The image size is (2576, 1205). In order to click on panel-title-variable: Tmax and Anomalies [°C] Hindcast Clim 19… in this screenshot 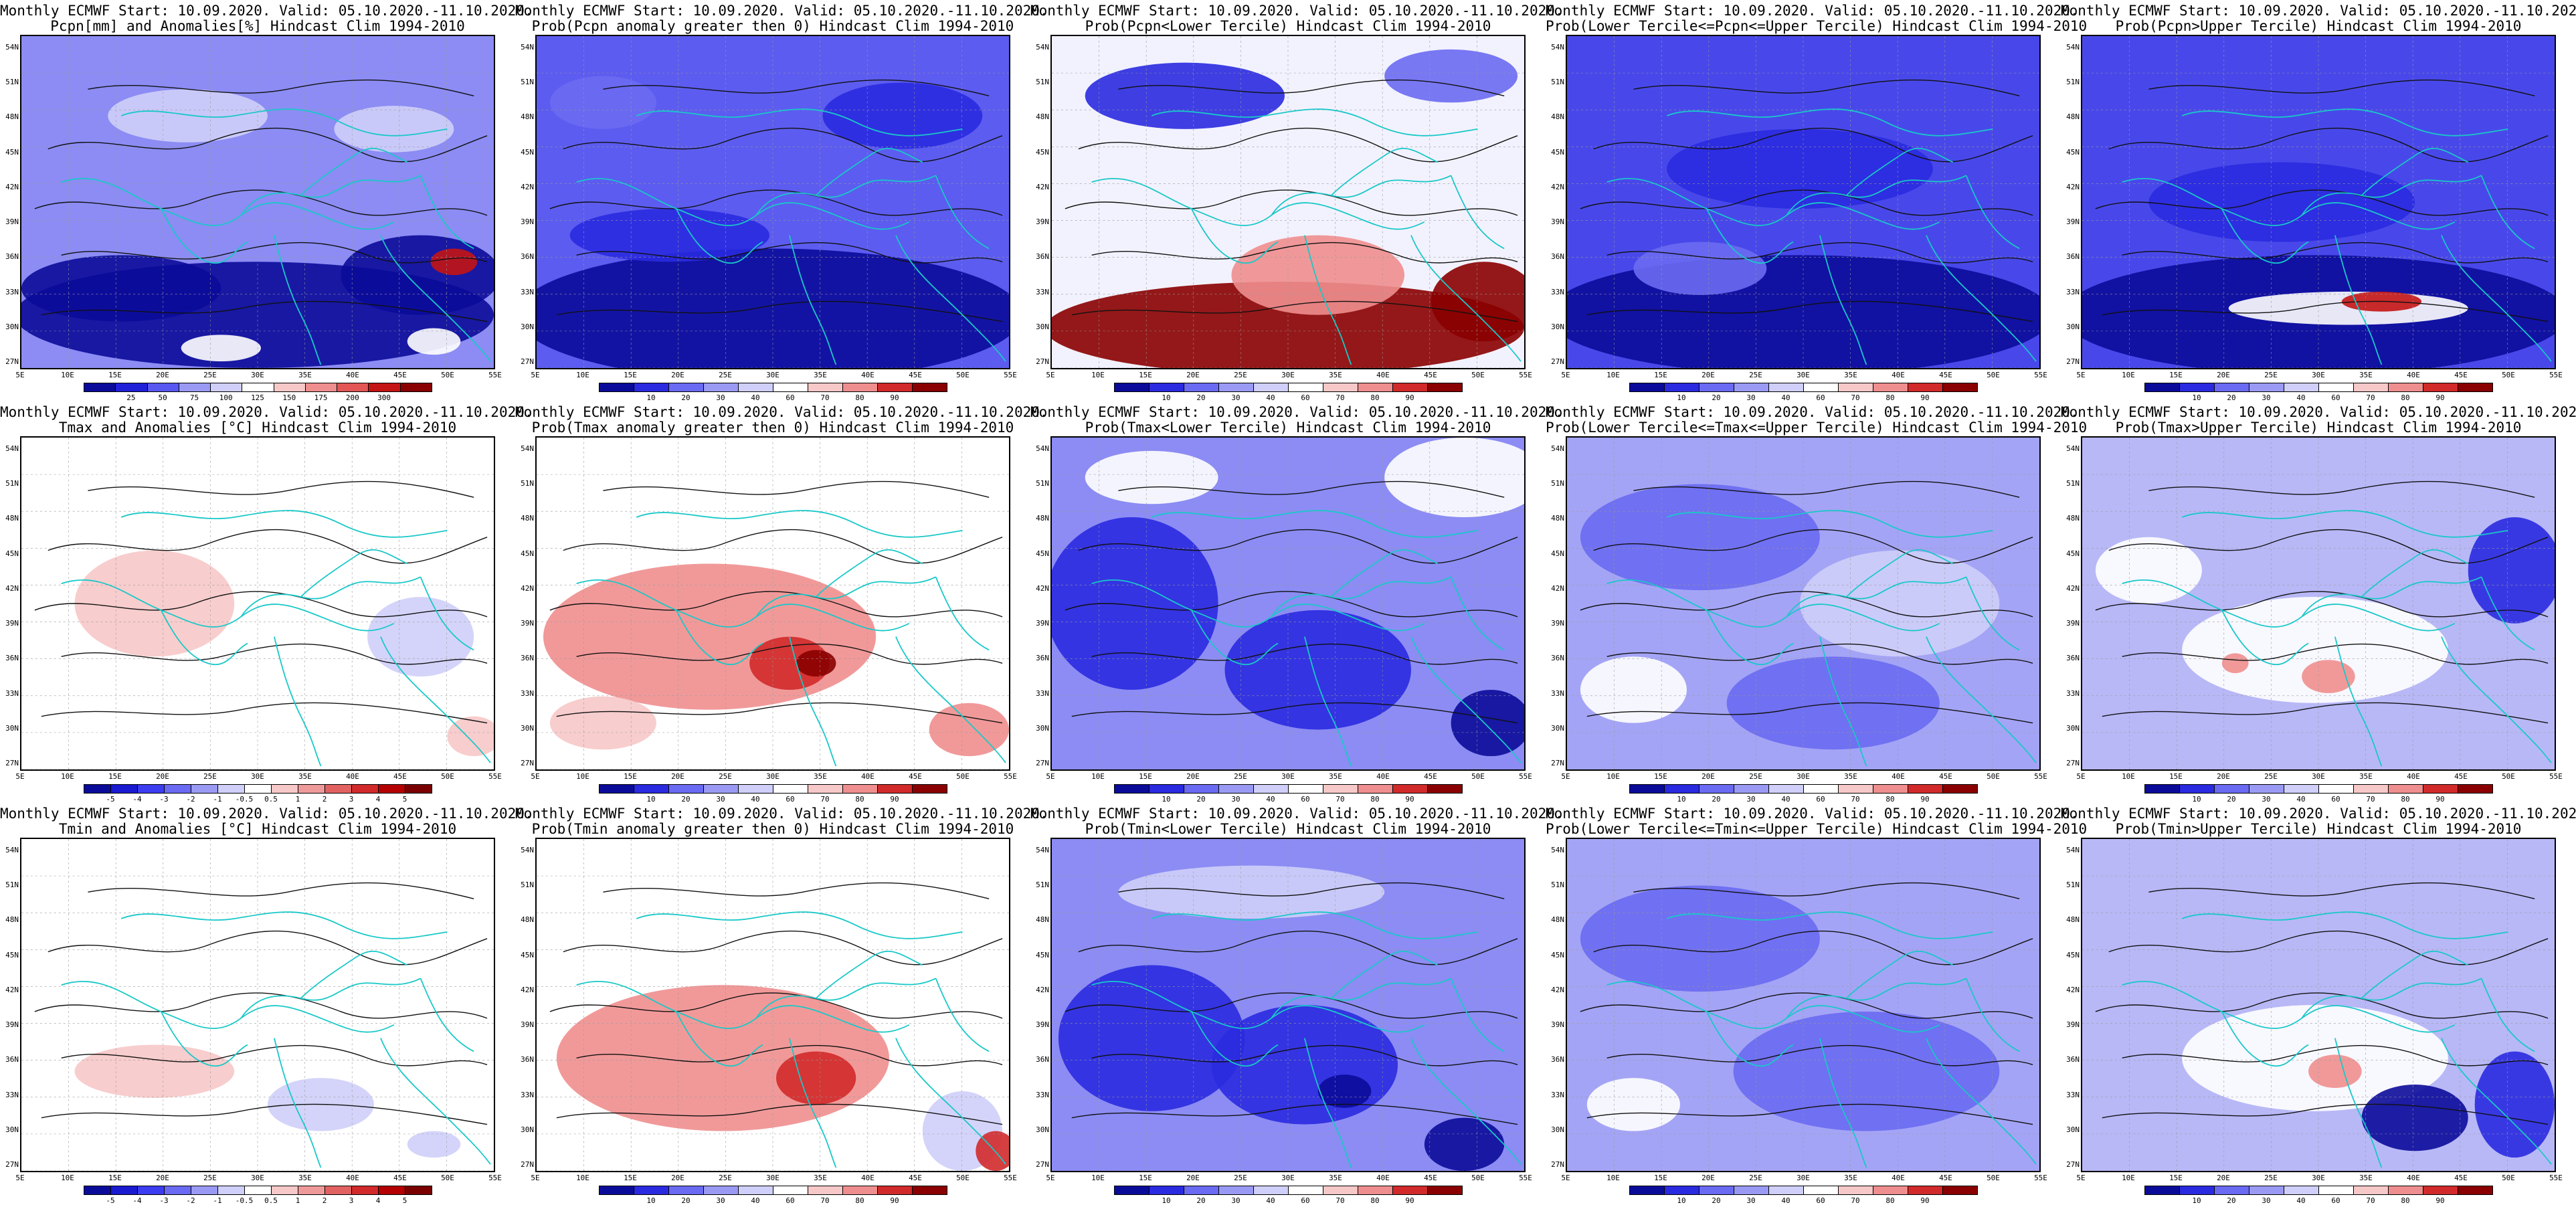, I will do `click(257, 428)`.